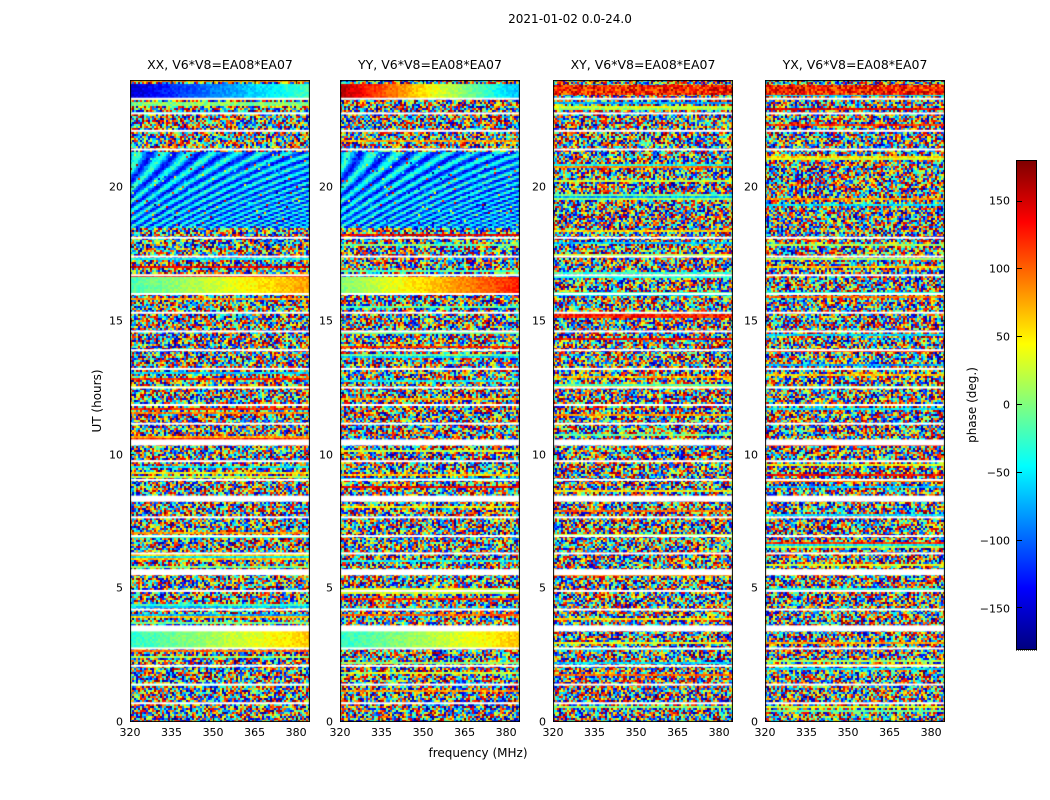 This screenshot has height=800, width=1050. Describe the element at coordinates (643, 64) in the screenshot. I see `panel-xy-title: XY, V6*V8=EA08*EA07` at that location.